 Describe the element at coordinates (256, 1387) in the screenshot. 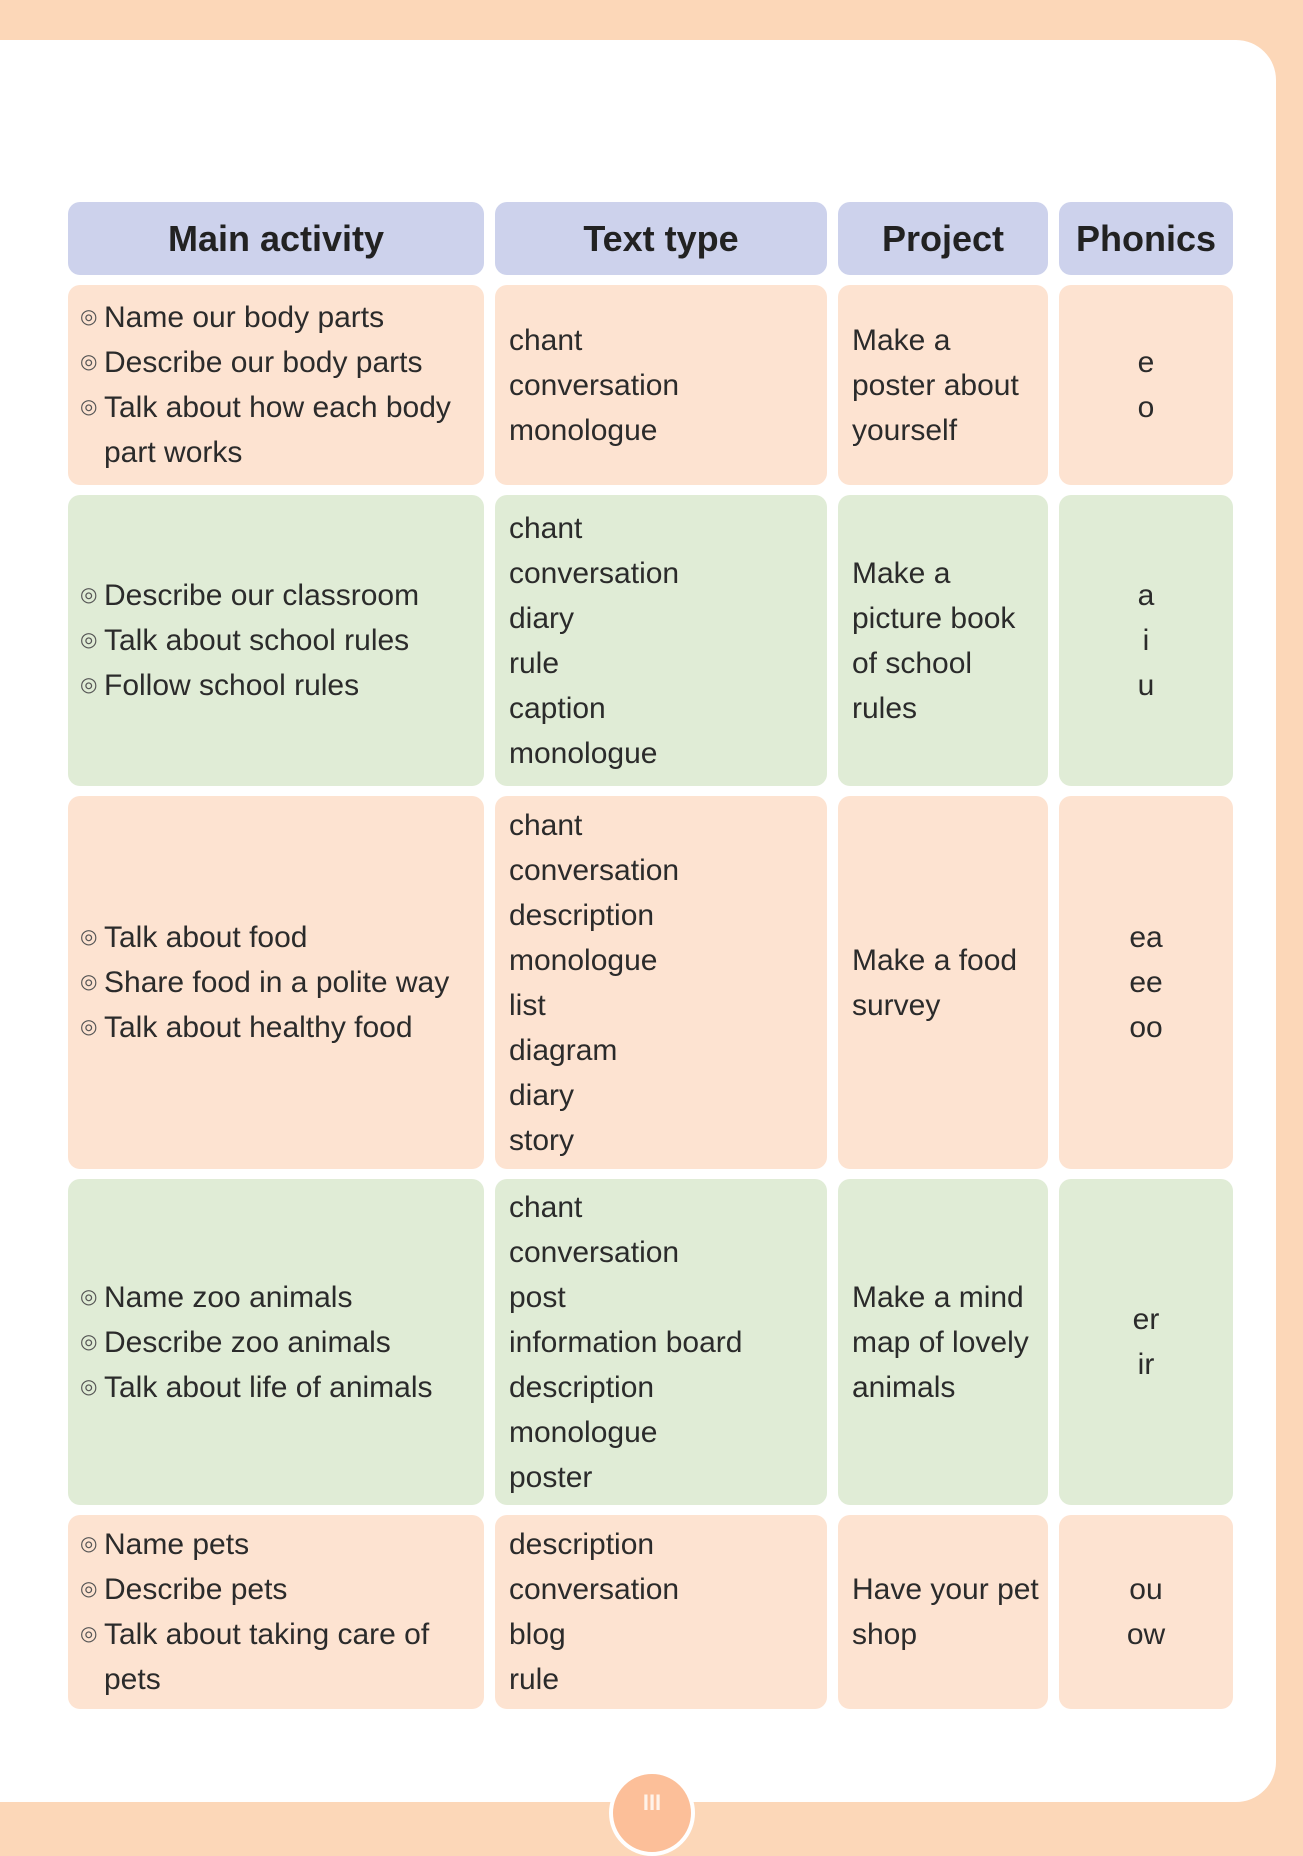

I see `activity-item: ◎ Talk about life of animals` at that location.